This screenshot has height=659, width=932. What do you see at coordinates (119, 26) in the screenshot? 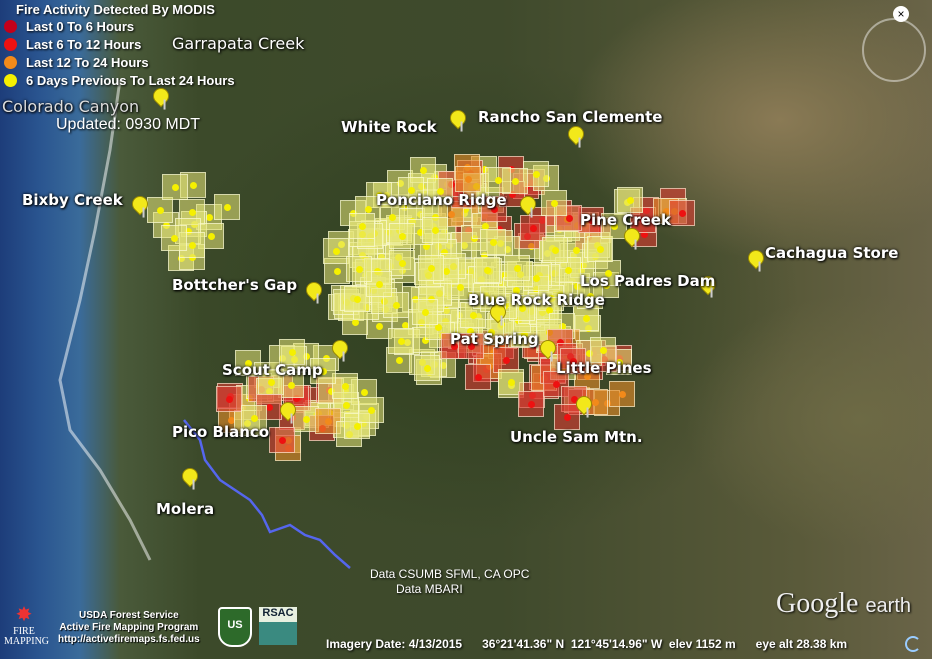
I see `legend-item: Last 0 To 6 Hours` at bounding box center [119, 26].